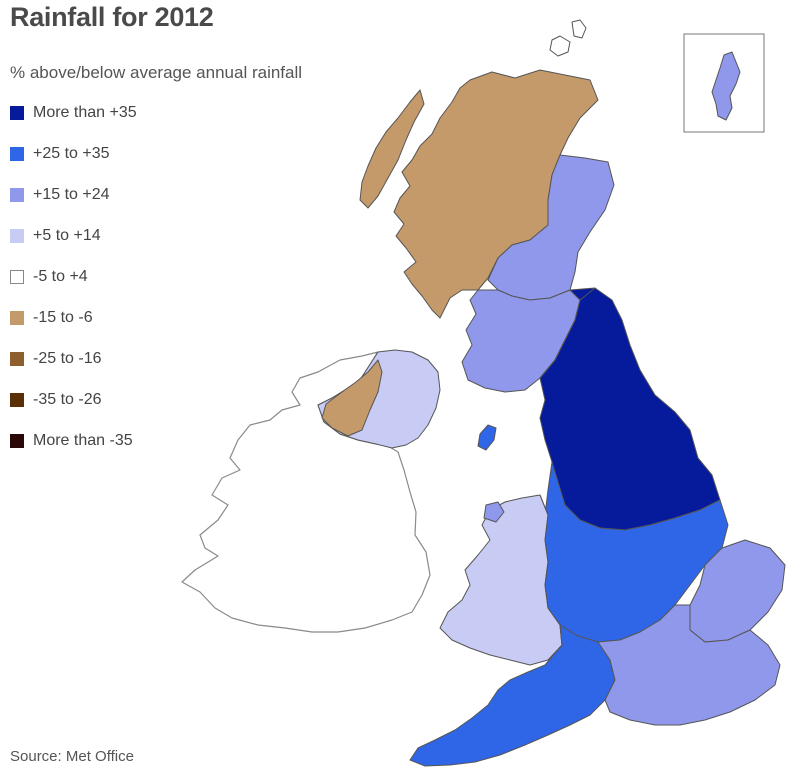 This screenshot has height=769, width=800. I want to click on legend-label: -25 to -16, so click(67, 358).